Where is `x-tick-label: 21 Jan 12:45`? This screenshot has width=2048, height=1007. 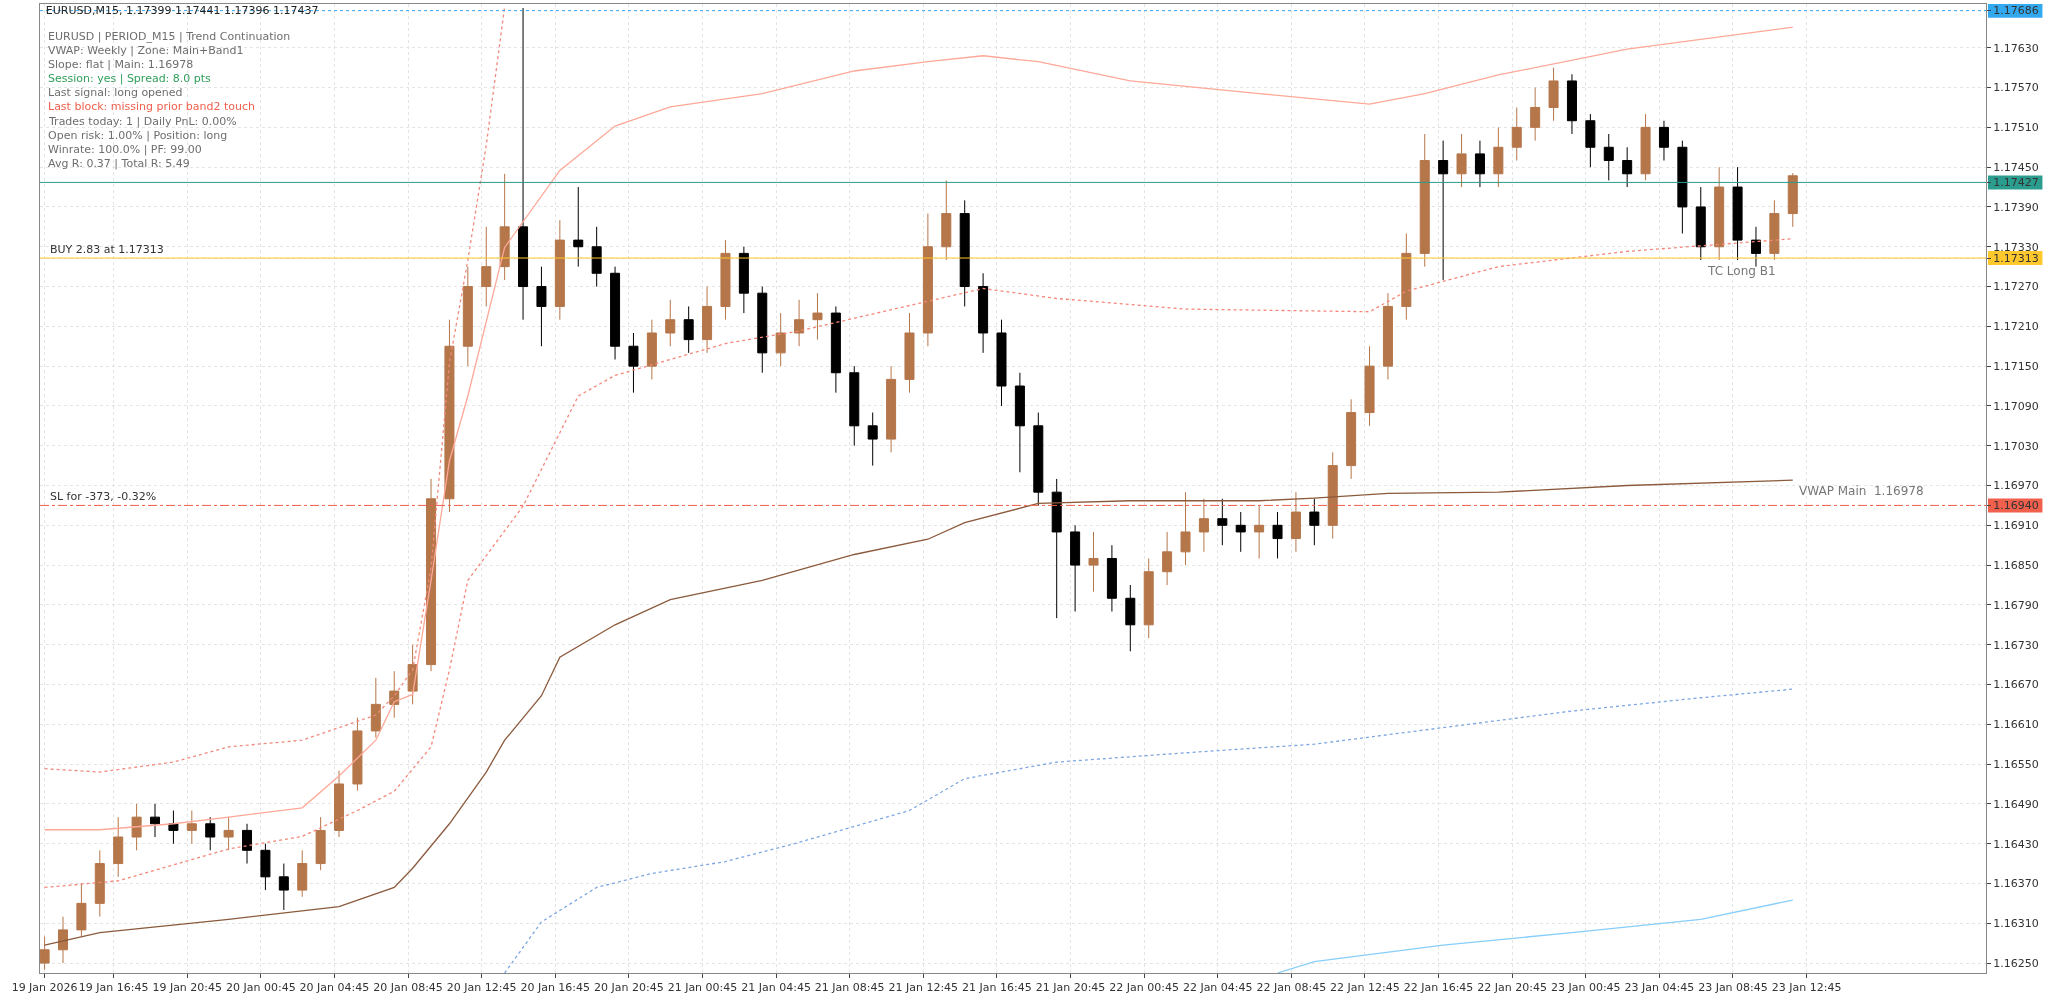
x-tick-label: 21 Jan 12:45 is located at coordinates (923, 988).